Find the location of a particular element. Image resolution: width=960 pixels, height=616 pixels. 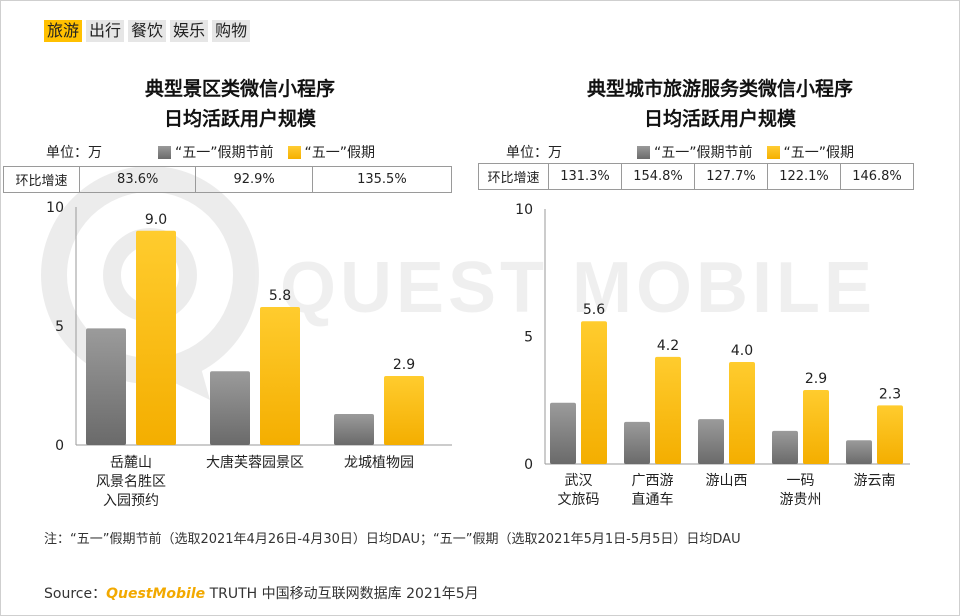

tab-entertainment: 娱乐 is located at coordinates (189, 31).